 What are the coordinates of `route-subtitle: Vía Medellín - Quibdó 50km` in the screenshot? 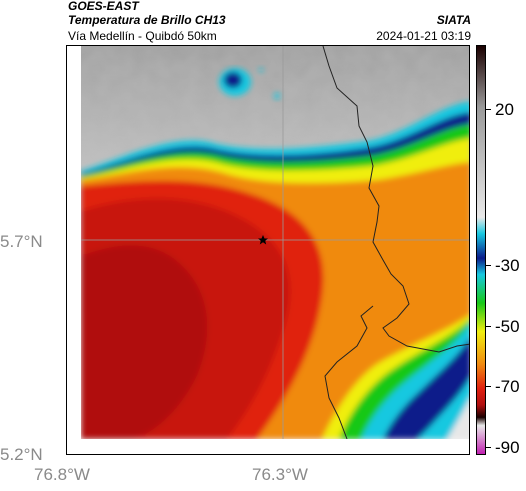 It's located at (142, 36).